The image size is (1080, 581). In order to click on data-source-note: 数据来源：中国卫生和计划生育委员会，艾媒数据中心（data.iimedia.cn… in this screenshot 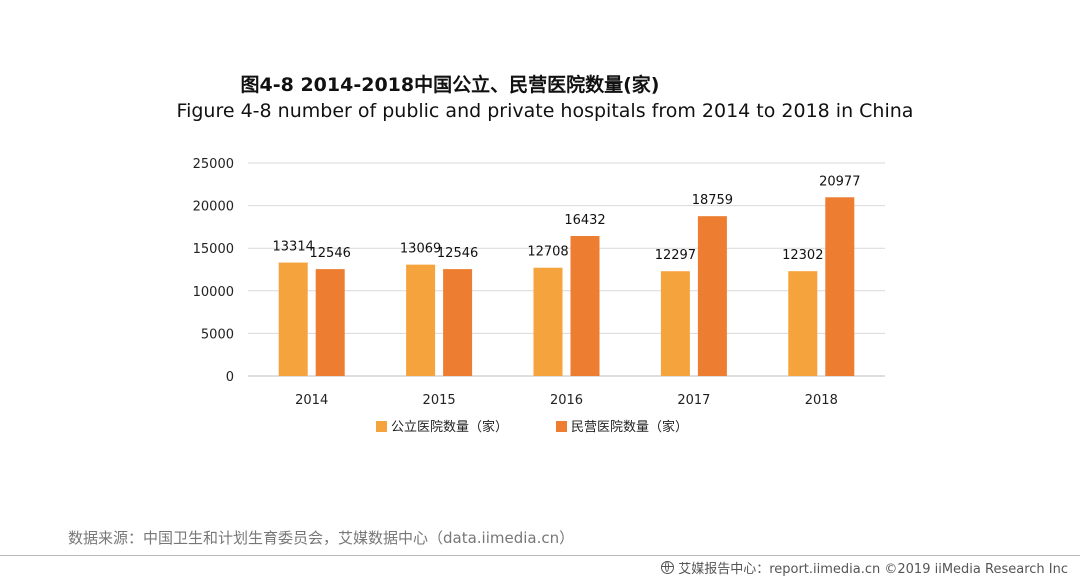, I will do `click(321, 538)`.